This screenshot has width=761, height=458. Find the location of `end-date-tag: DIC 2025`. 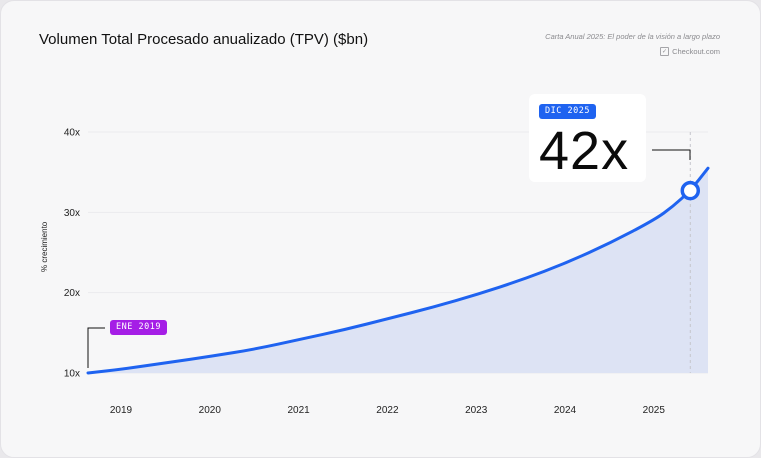

end-date-tag: DIC 2025 is located at coordinates (567, 111).